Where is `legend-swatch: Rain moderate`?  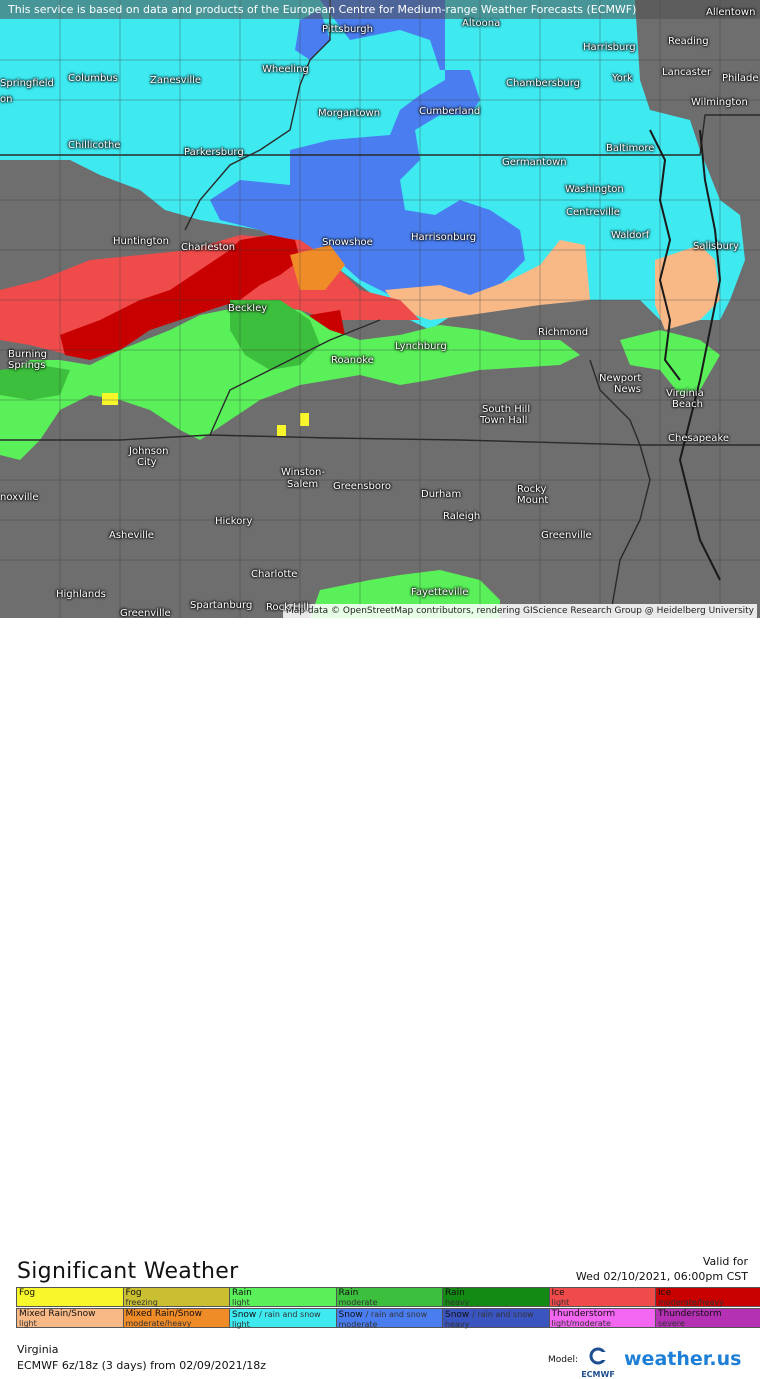 legend-swatch: Rain moderate is located at coordinates (389, 1297).